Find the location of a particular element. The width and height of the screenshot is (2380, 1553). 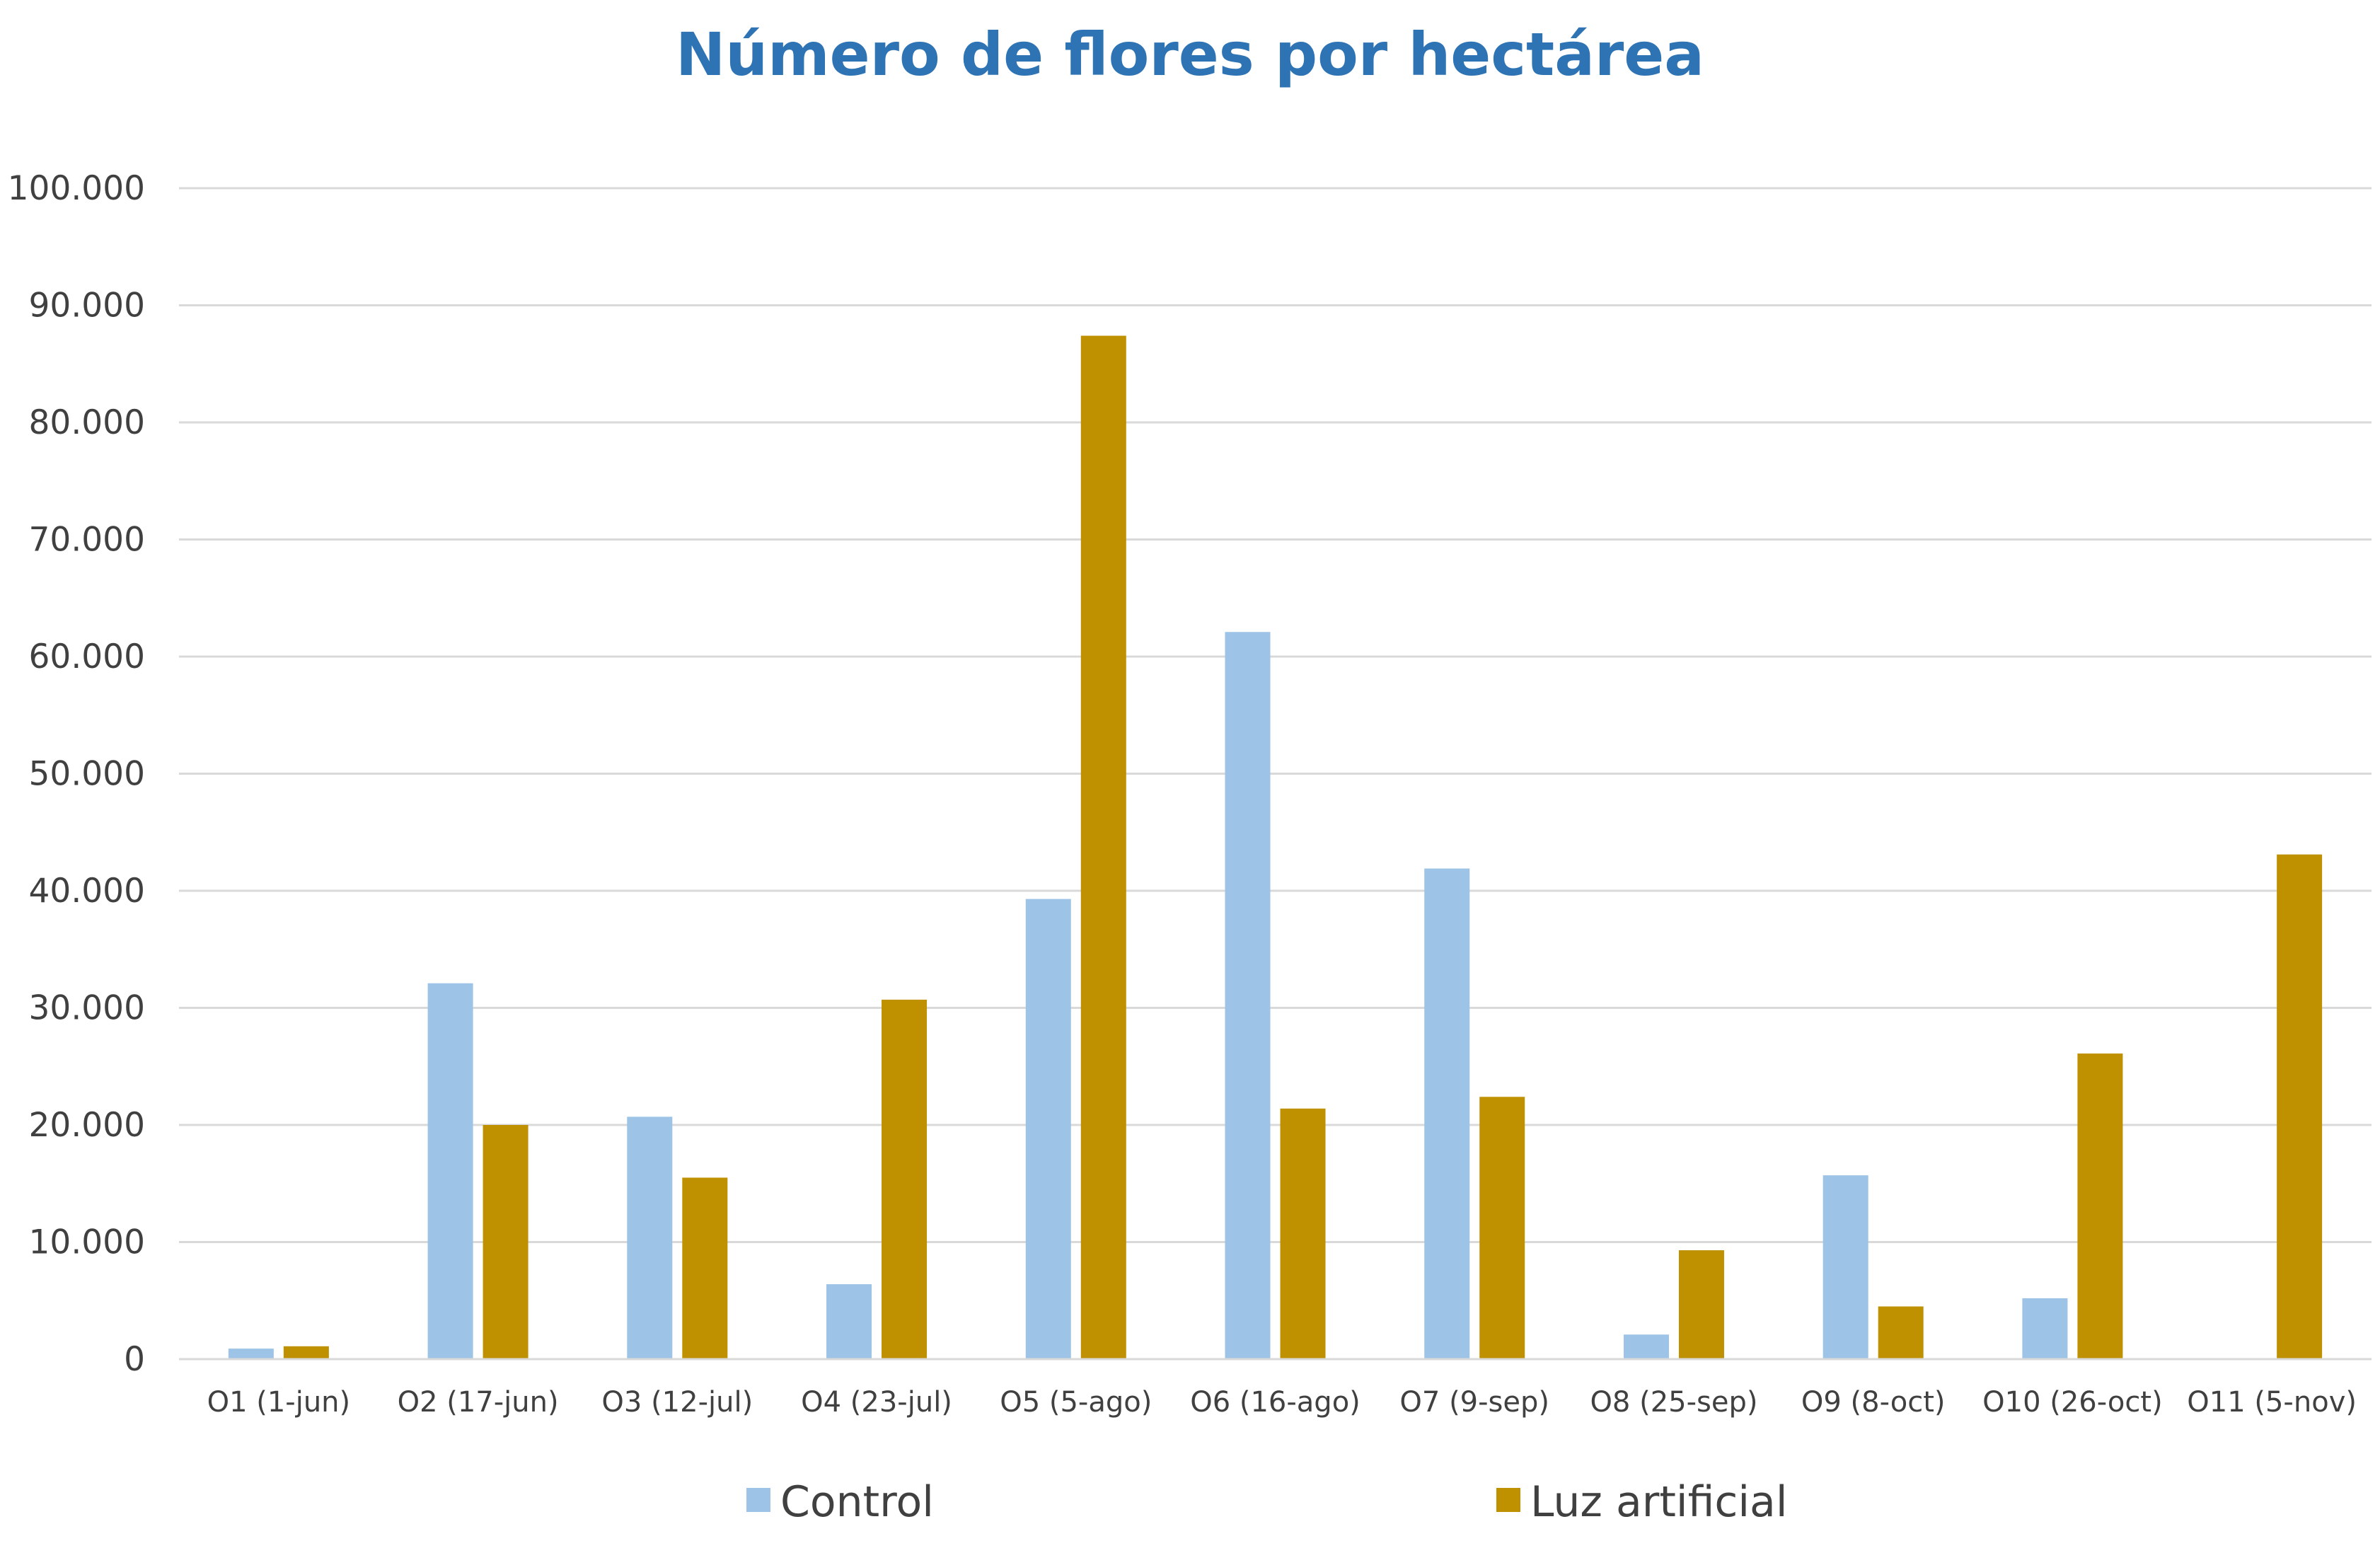

legend: Control Luz artificial is located at coordinates (1267, 1502).